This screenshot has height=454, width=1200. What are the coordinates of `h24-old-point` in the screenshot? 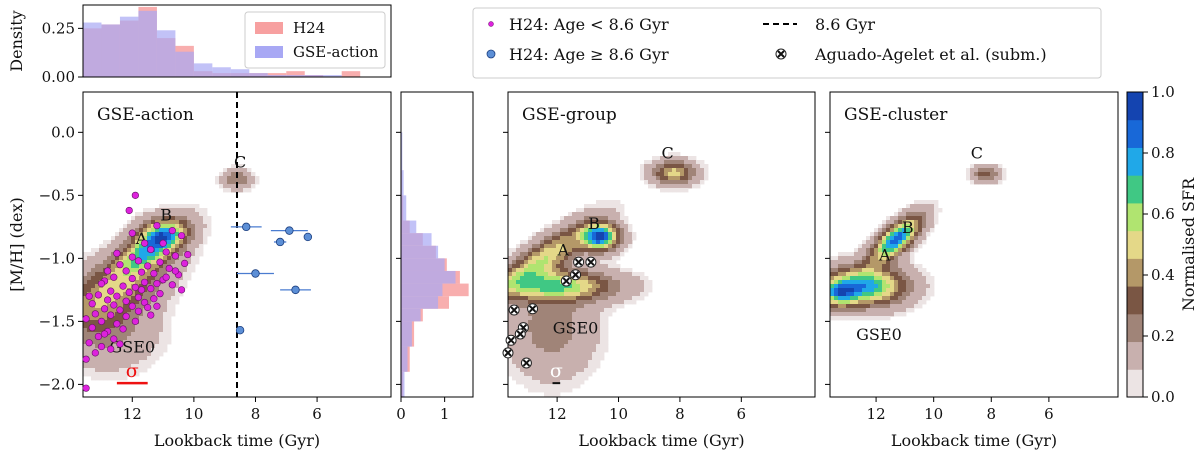 It's located at (135, 287).